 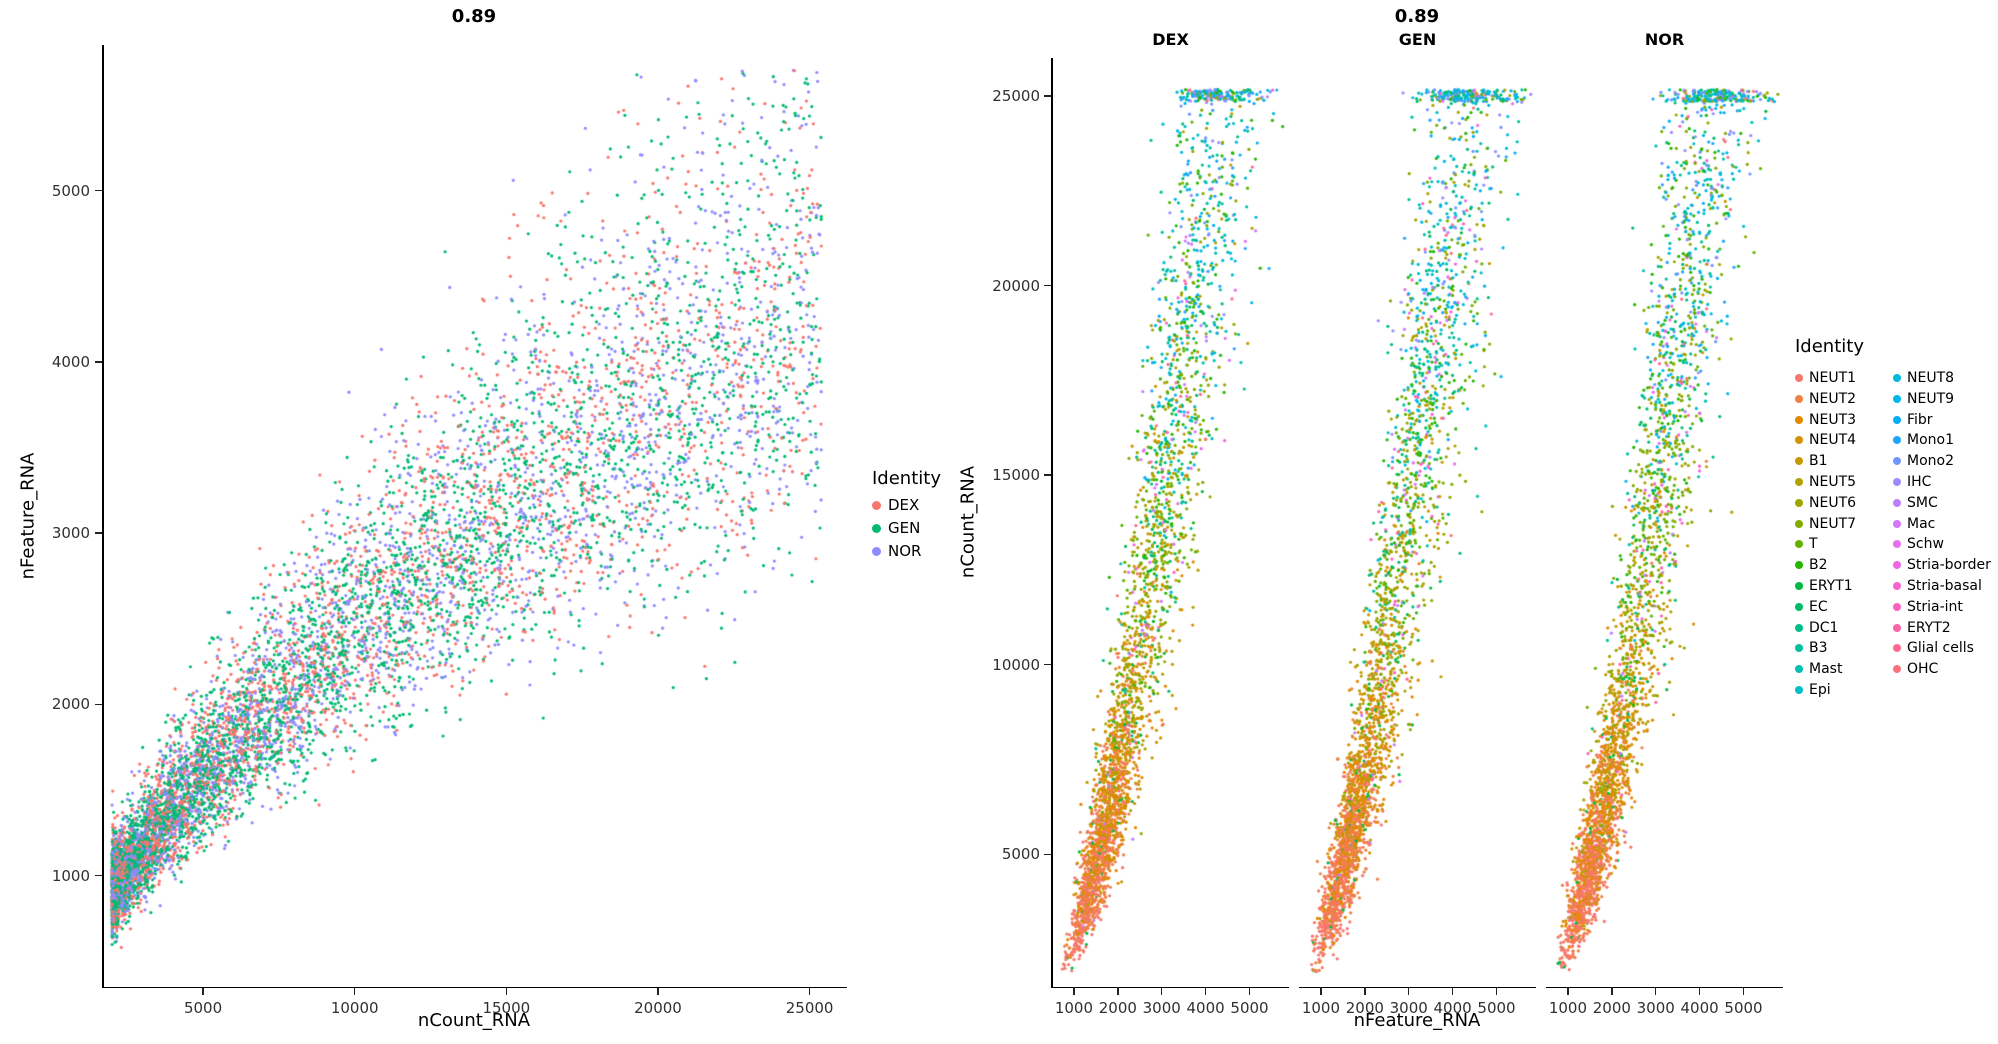 I want to click on legend-item-neut3: NEUT3, so click(x=1825, y=420).